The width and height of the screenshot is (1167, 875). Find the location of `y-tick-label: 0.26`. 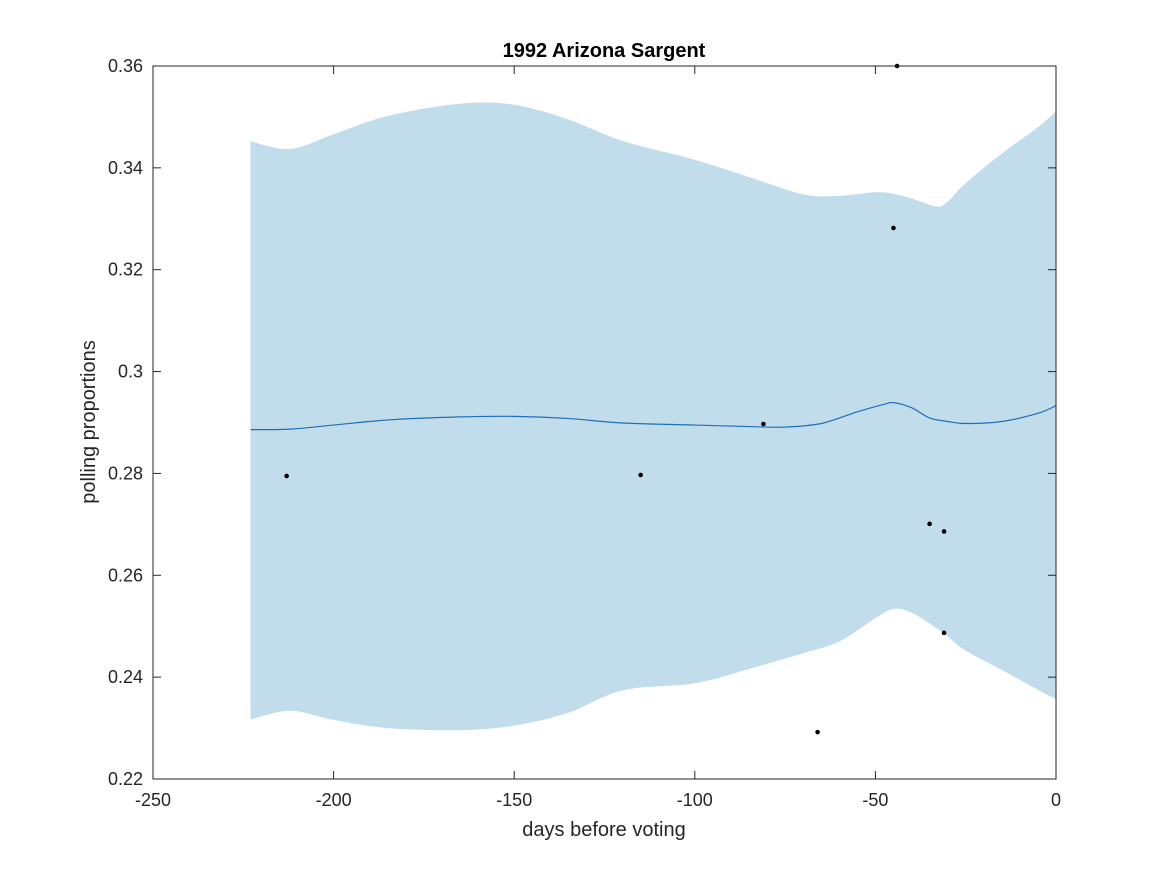

y-tick-label: 0.26 is located at coordinates (125, 575).